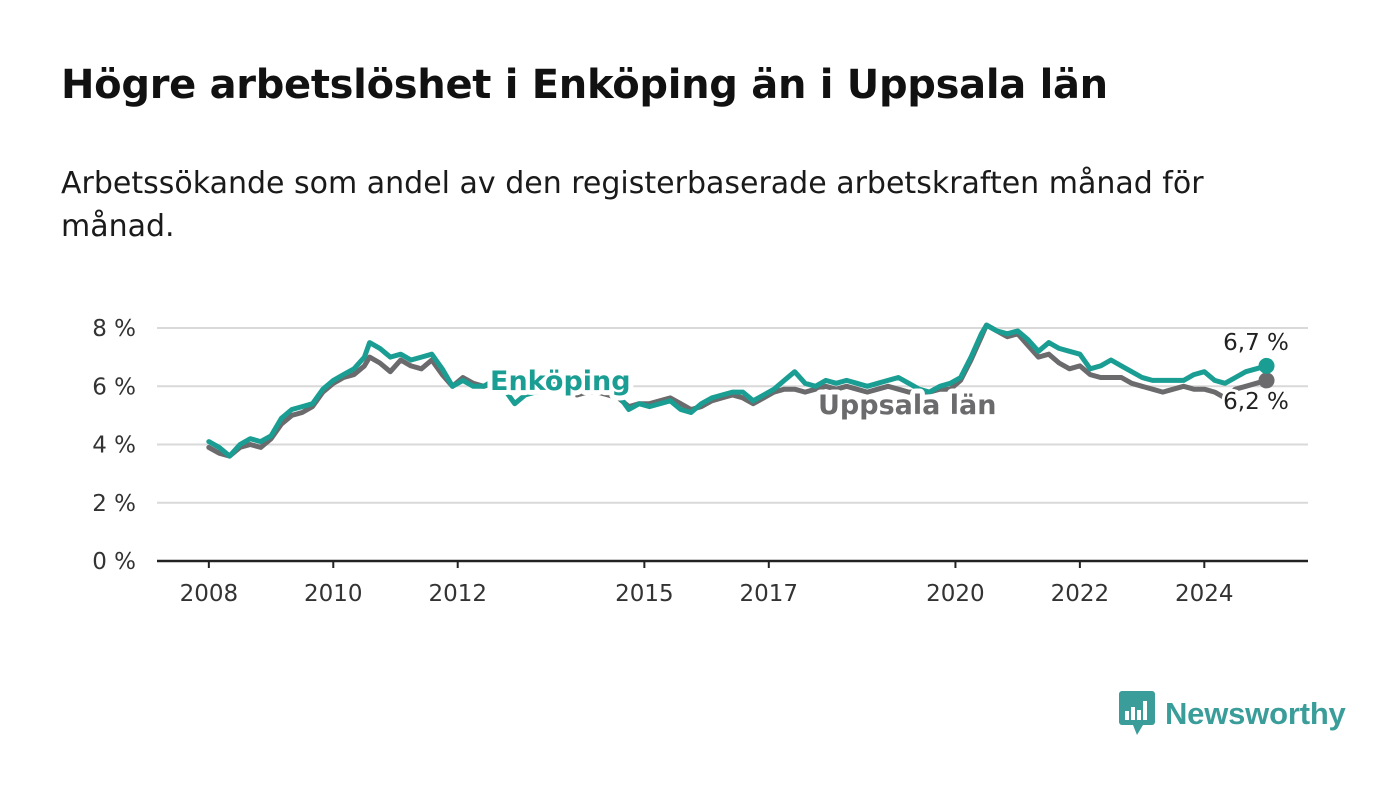 Image resolution: width=1400 pixels, height=794 pixels. What do you see at coordinates (114, 504) in the screenshot?
I see `y-tick-label: 2 %` at bounding box center [114, 504].